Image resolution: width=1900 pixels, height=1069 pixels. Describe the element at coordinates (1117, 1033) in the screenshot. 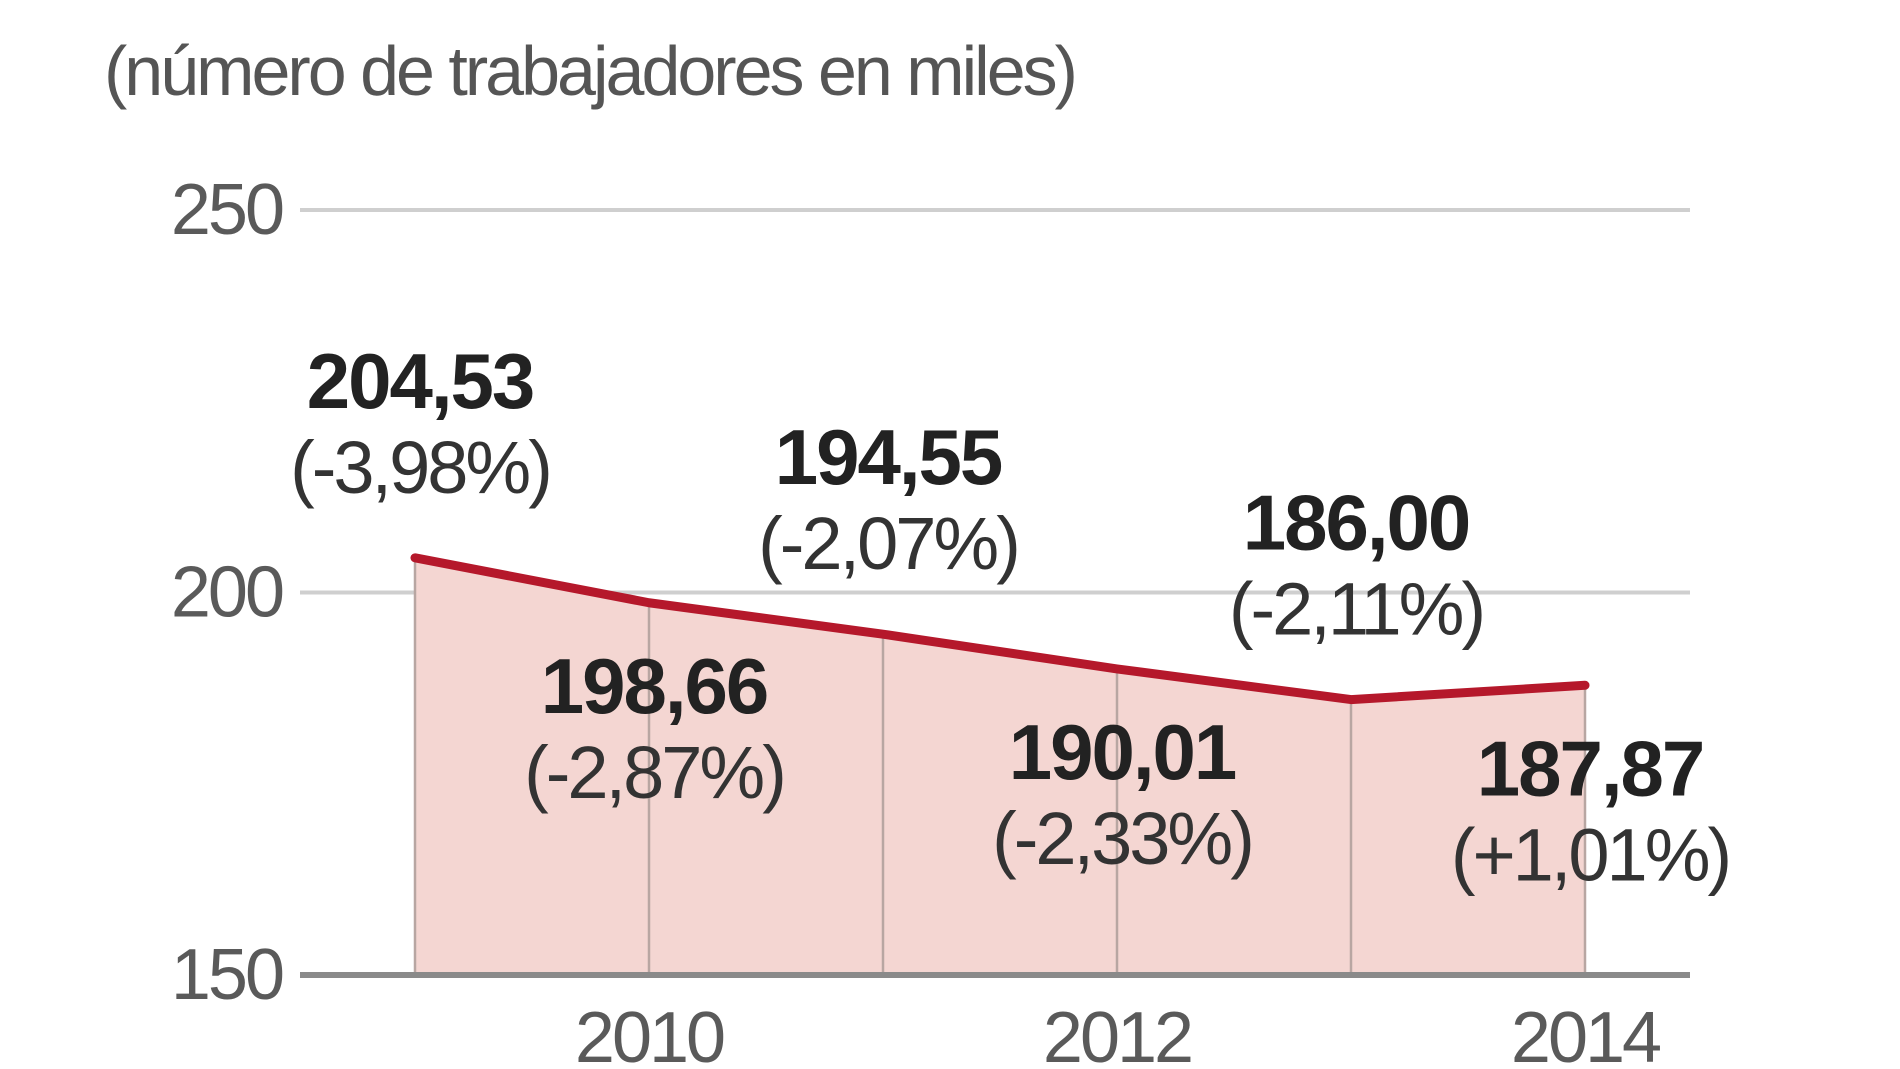

I see `x-tick-label-2012: 2012` at that location.